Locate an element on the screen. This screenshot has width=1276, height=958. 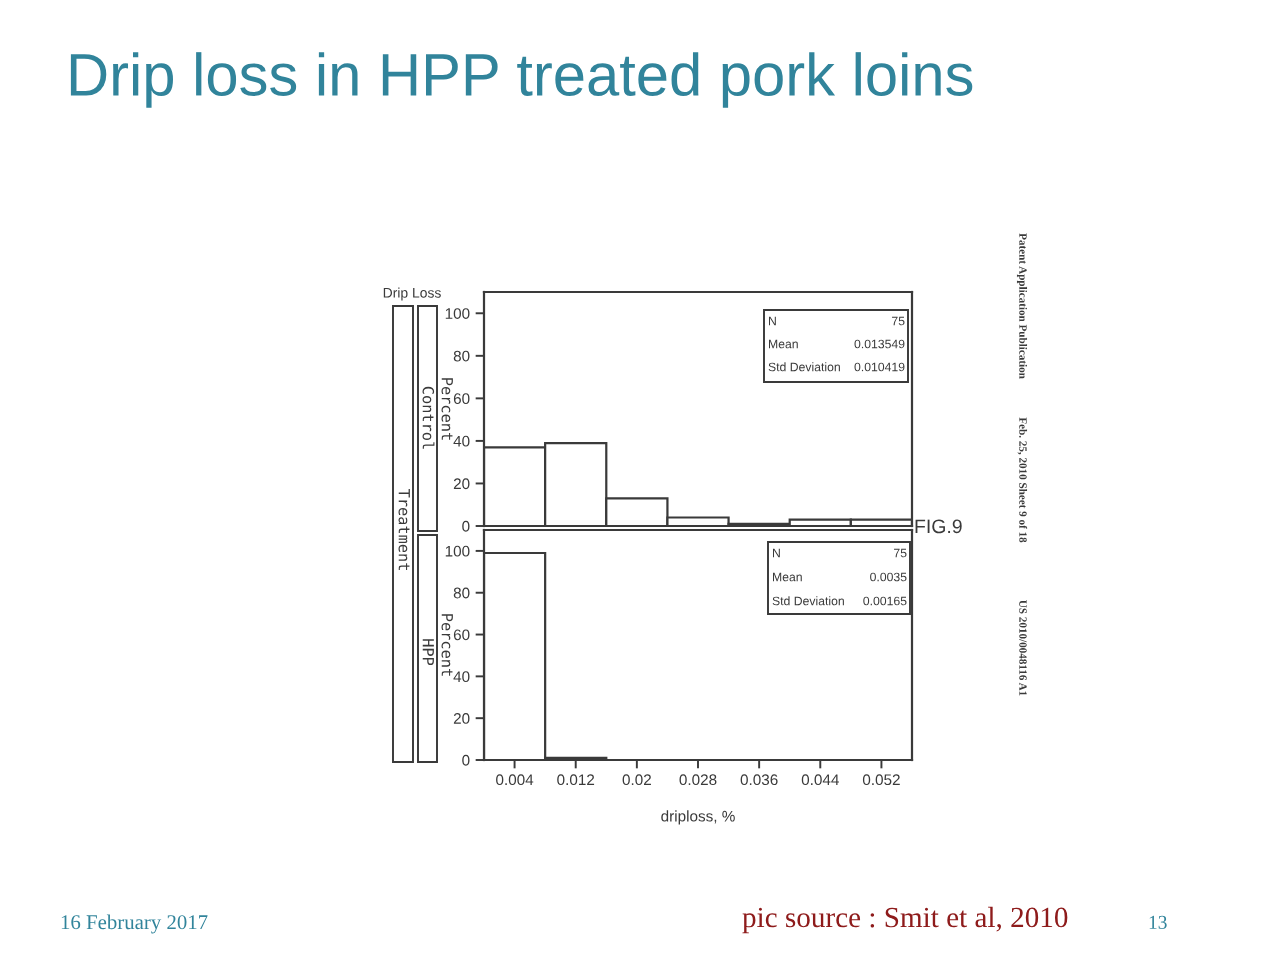
text: 16 February 2017 is located at coordinates (134, 924).